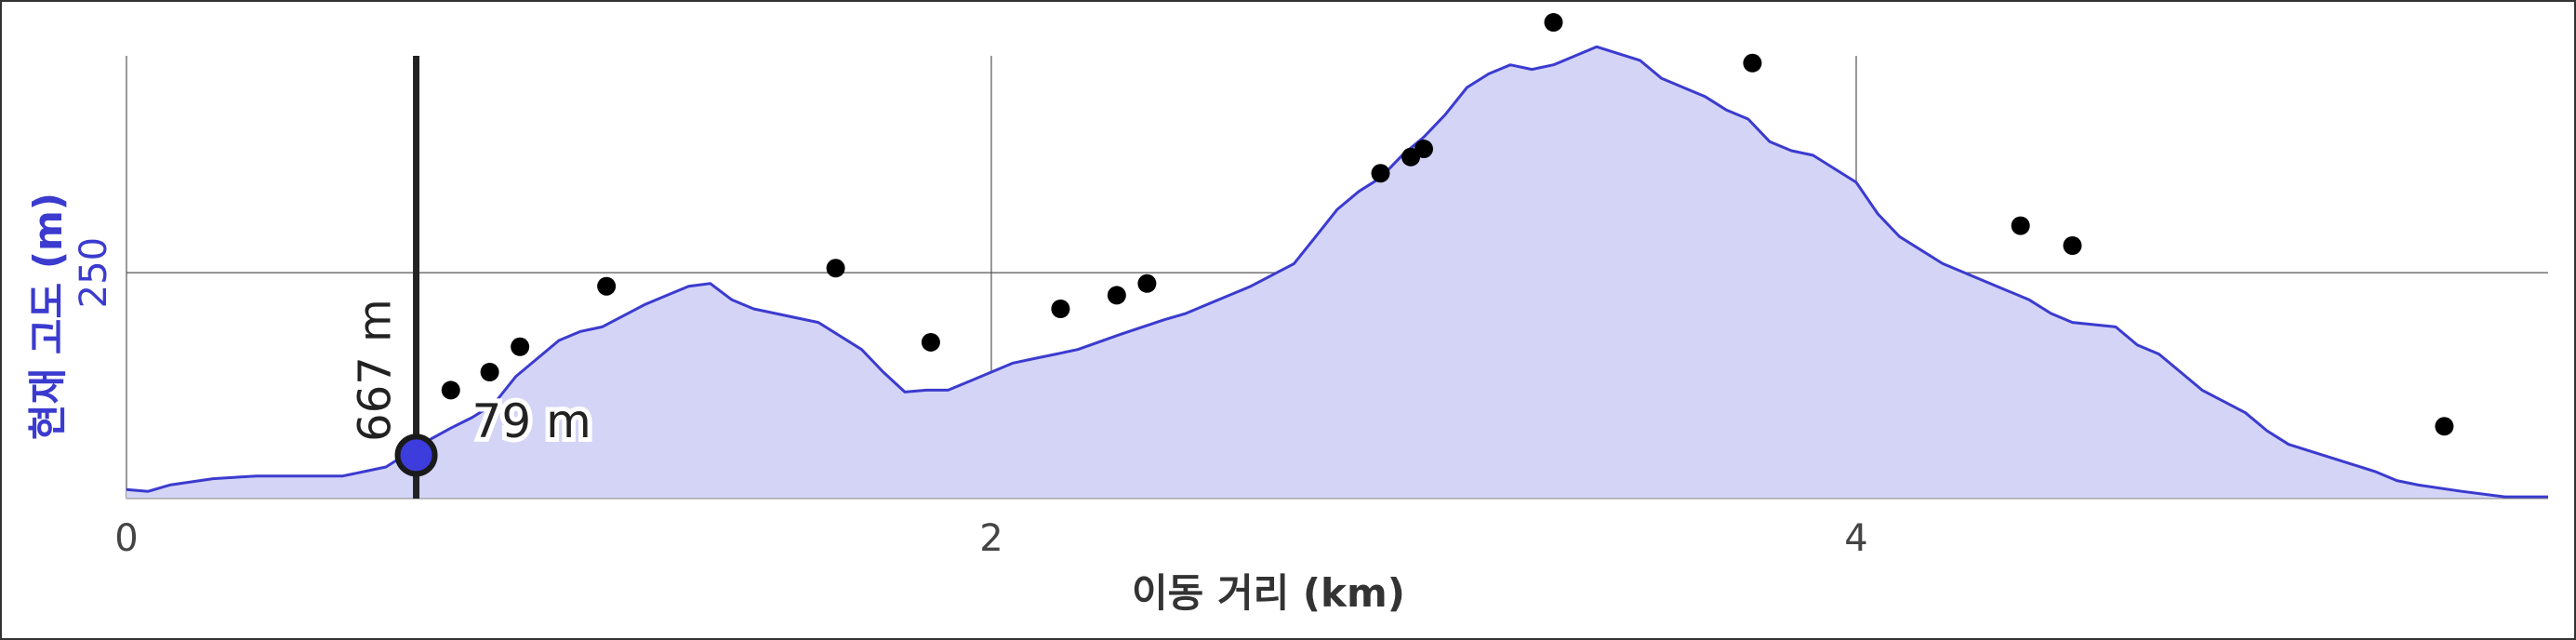  I want to click on cursor-elevation-label: 79 m, so click(531, 421).